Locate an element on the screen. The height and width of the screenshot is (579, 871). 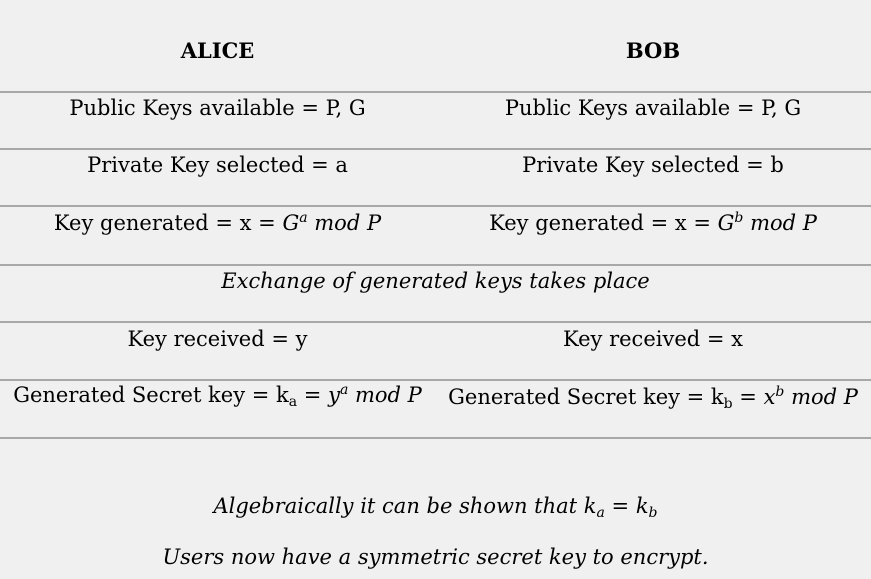
alice-secret-base: y is located at coordinates (334, 395).